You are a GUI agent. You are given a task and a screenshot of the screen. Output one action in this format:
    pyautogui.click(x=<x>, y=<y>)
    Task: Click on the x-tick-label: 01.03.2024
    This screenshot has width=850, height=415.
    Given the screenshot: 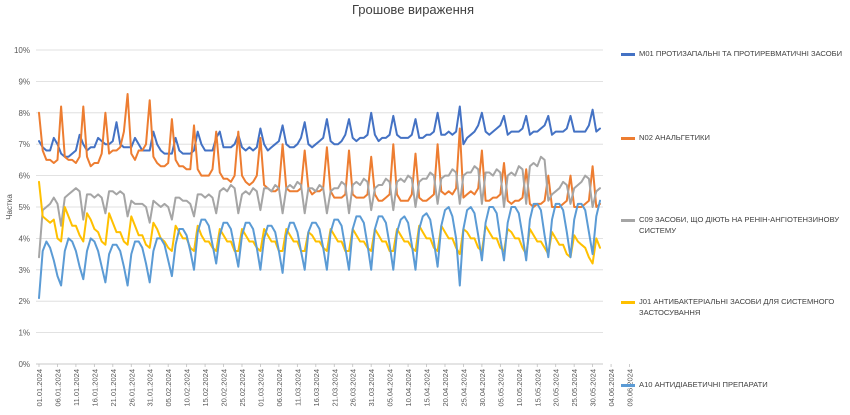 What is the action you would take?
    pyautogui.click(x=260, y=388)
    